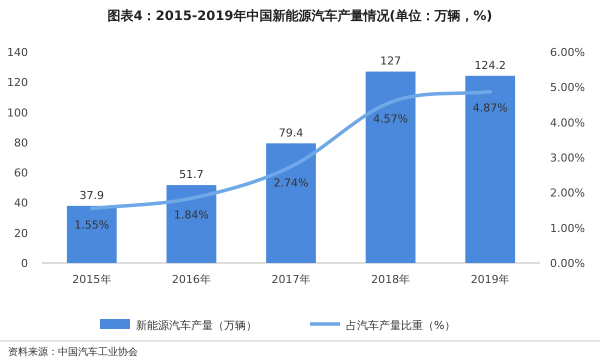  I want to click on y-tick-label: 100, so click(17, 113).